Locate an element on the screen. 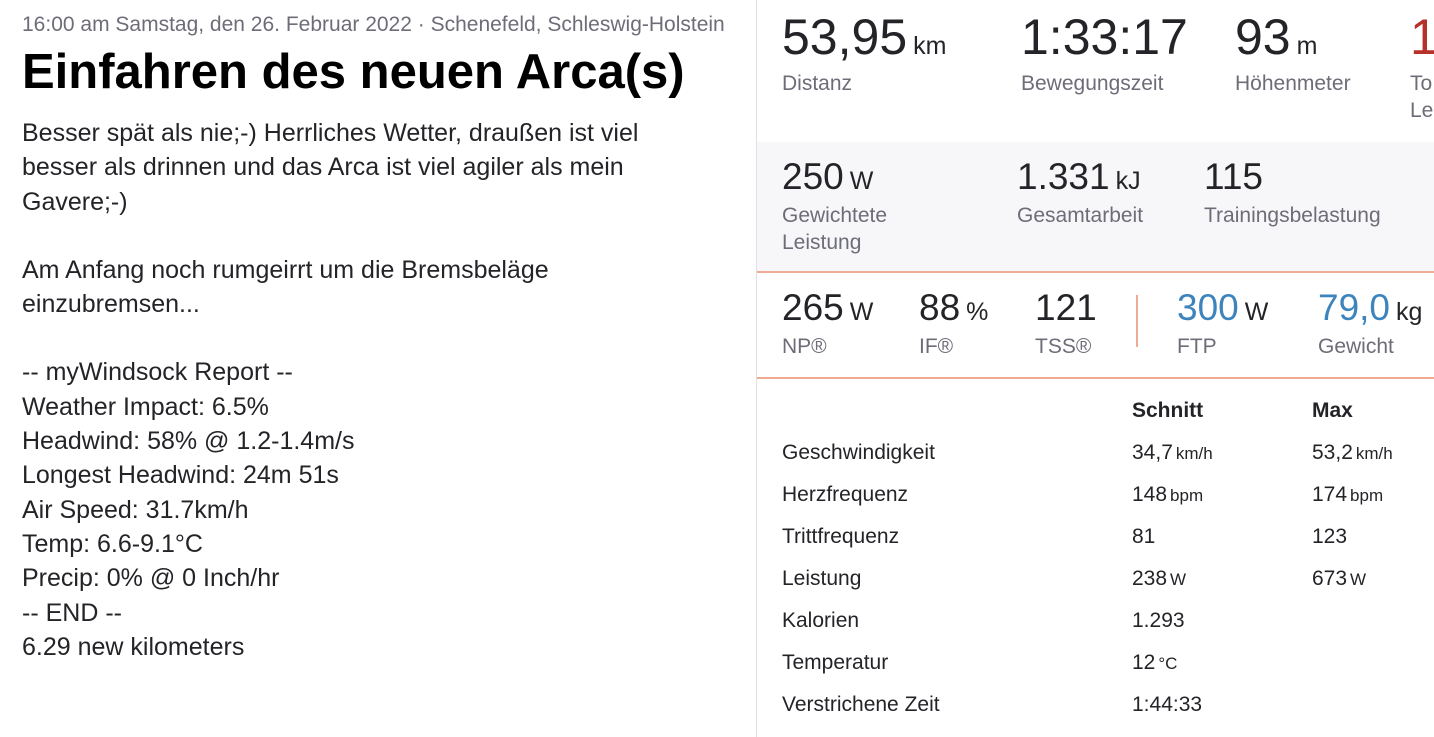 The image size is (1434, 737). text-line: Headwind: 58% @ 1.2-1.4m/s is located at coordinates (188, 441).